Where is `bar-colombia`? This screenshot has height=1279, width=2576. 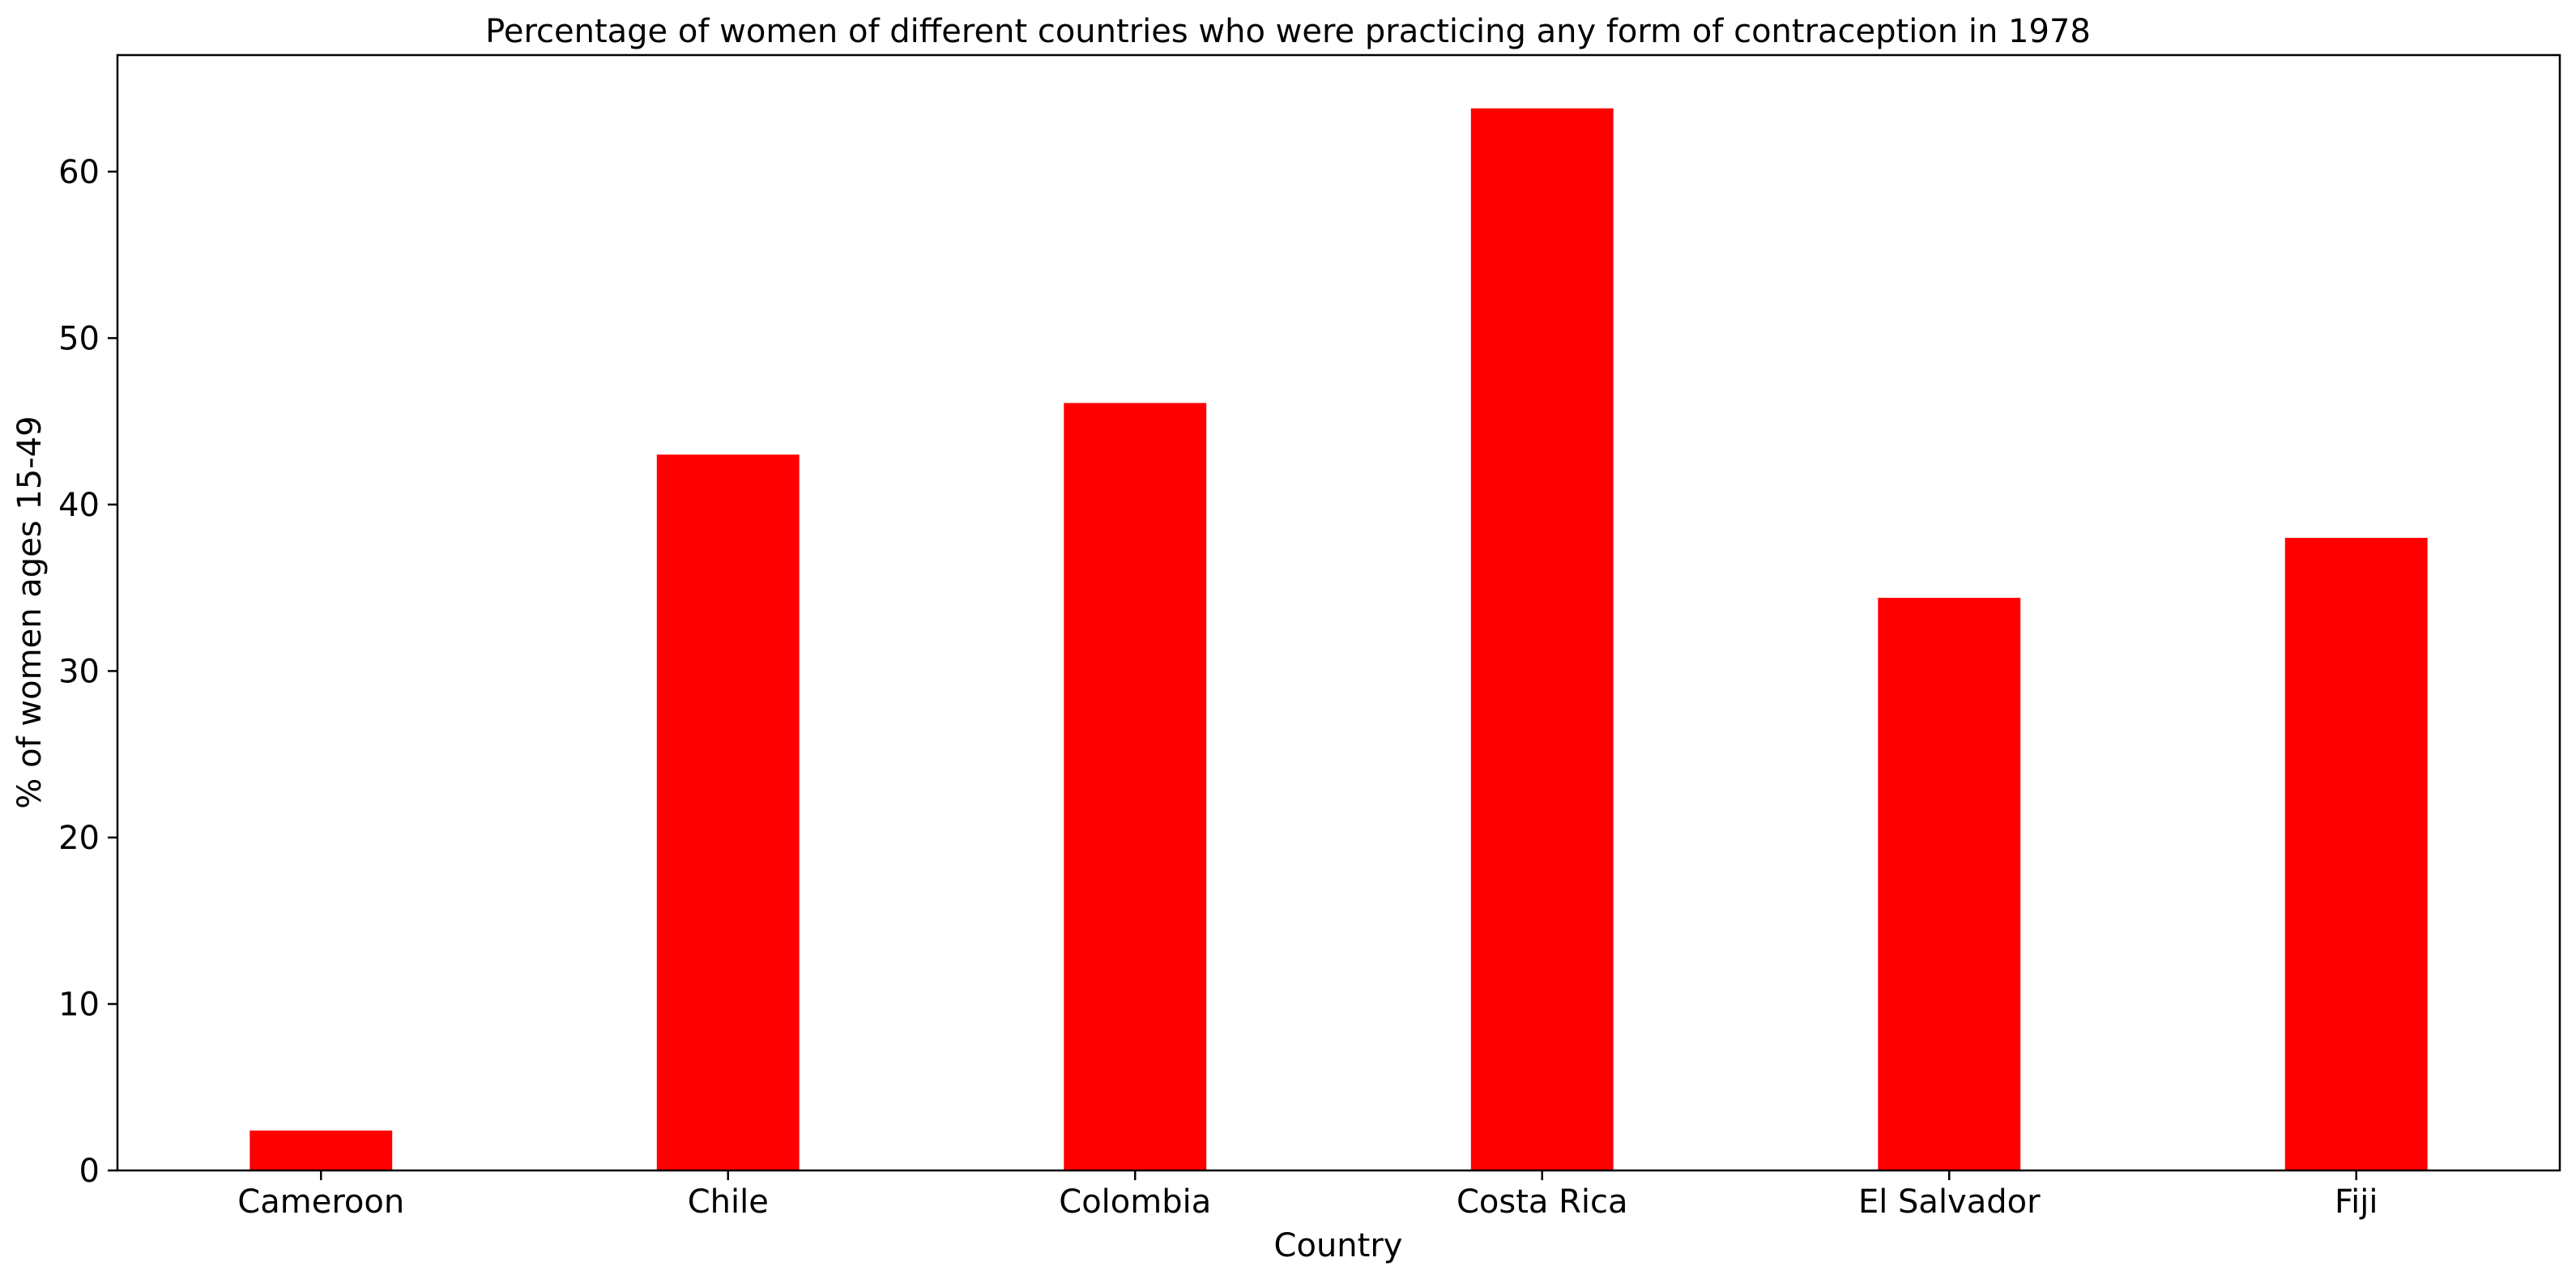 bar-colombia is located at coordinates (1136, 787).